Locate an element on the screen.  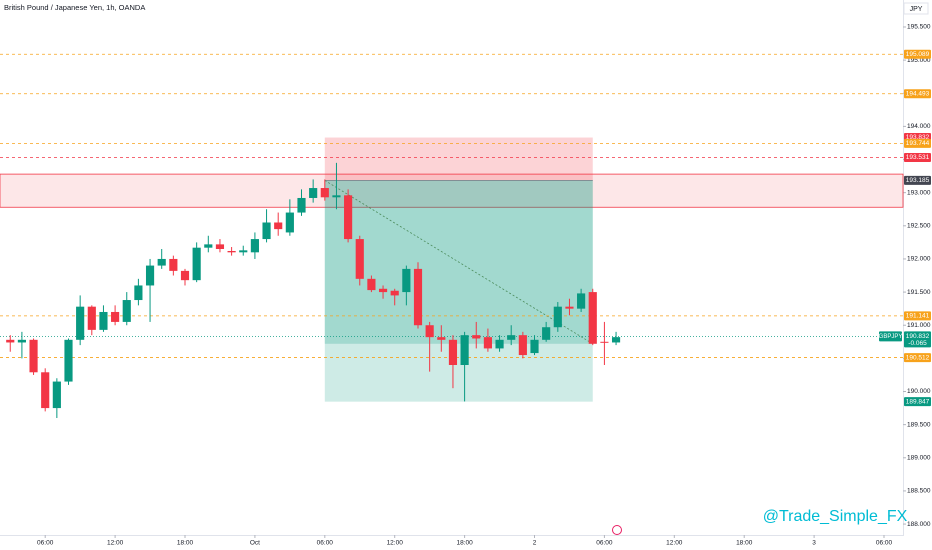
event-icon is located at coordinates (617, 530).